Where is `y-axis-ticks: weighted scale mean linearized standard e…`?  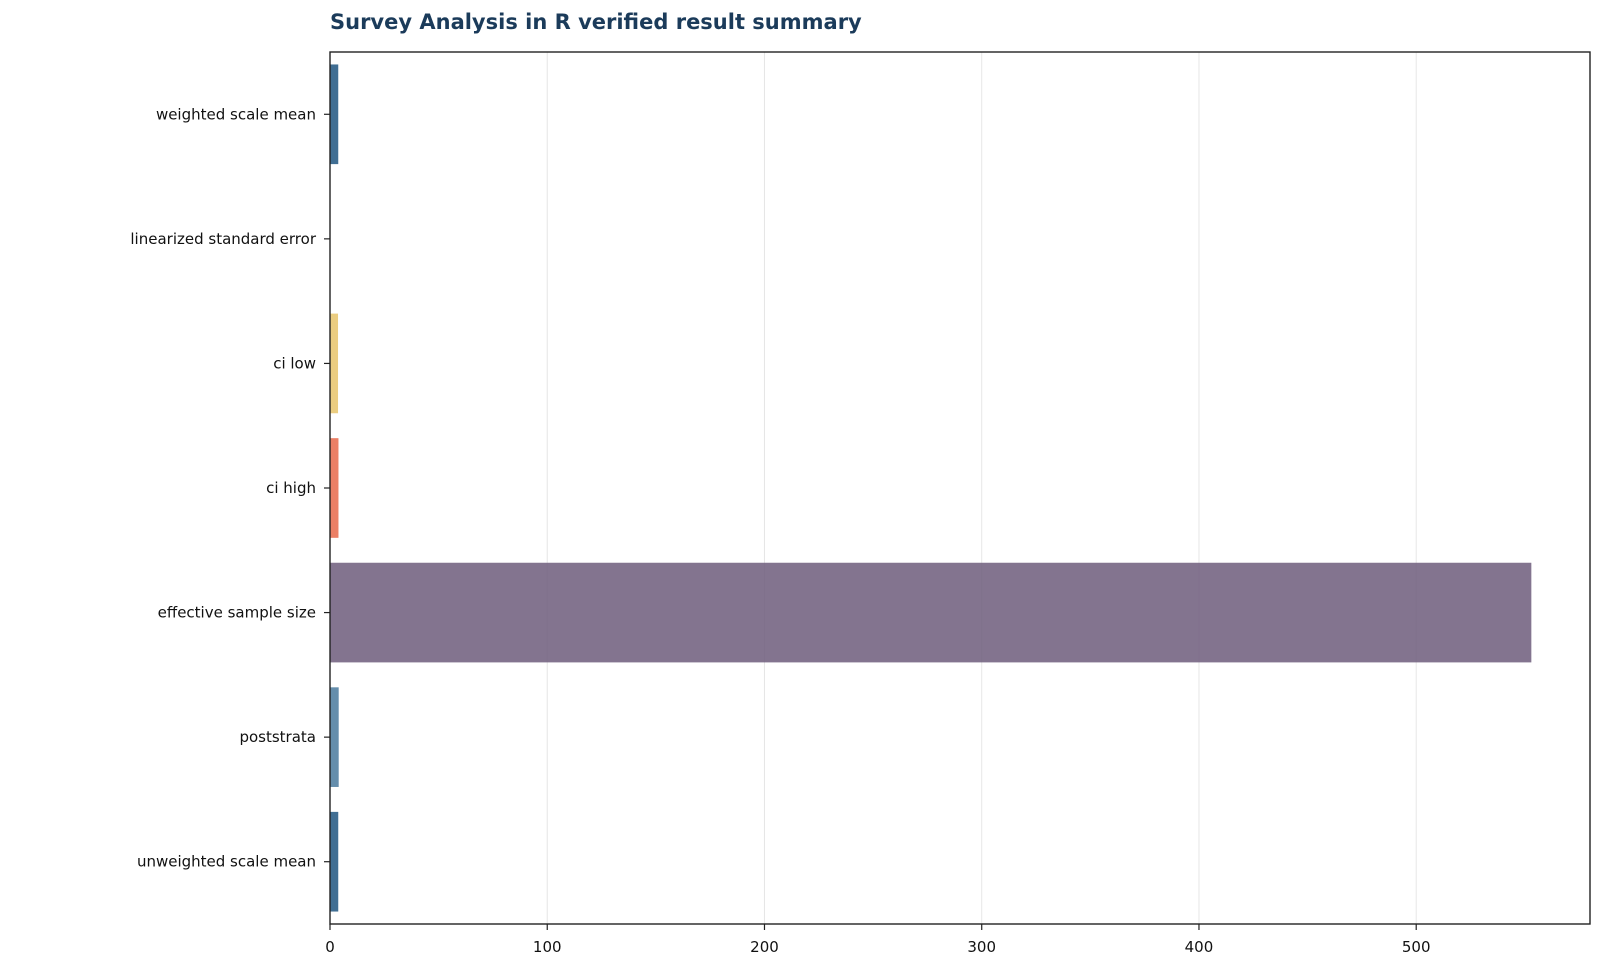 y-axis-ticks: weighted scale mean linearized standard e… is located at coordinates (230, 488).